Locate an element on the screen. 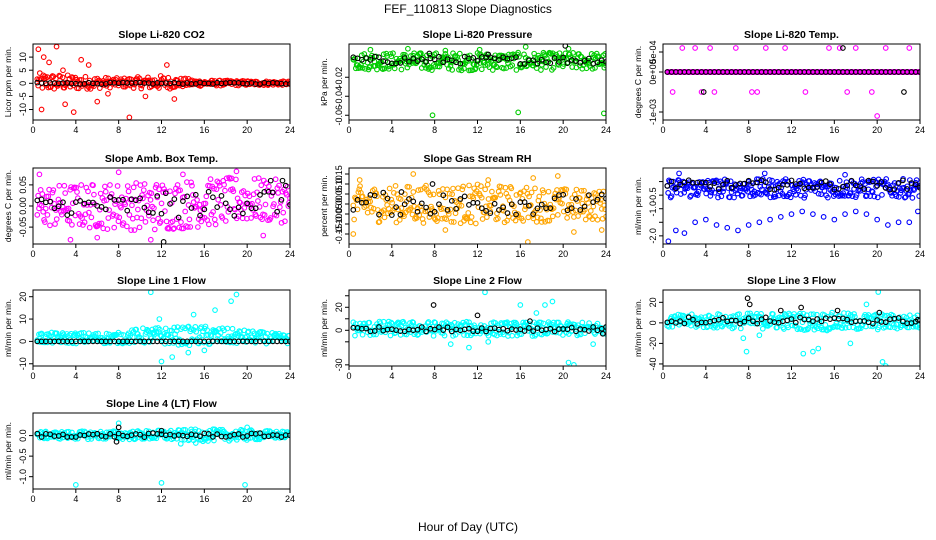 The image size is (936, 540). data-points is located at coordinates (792, 328).